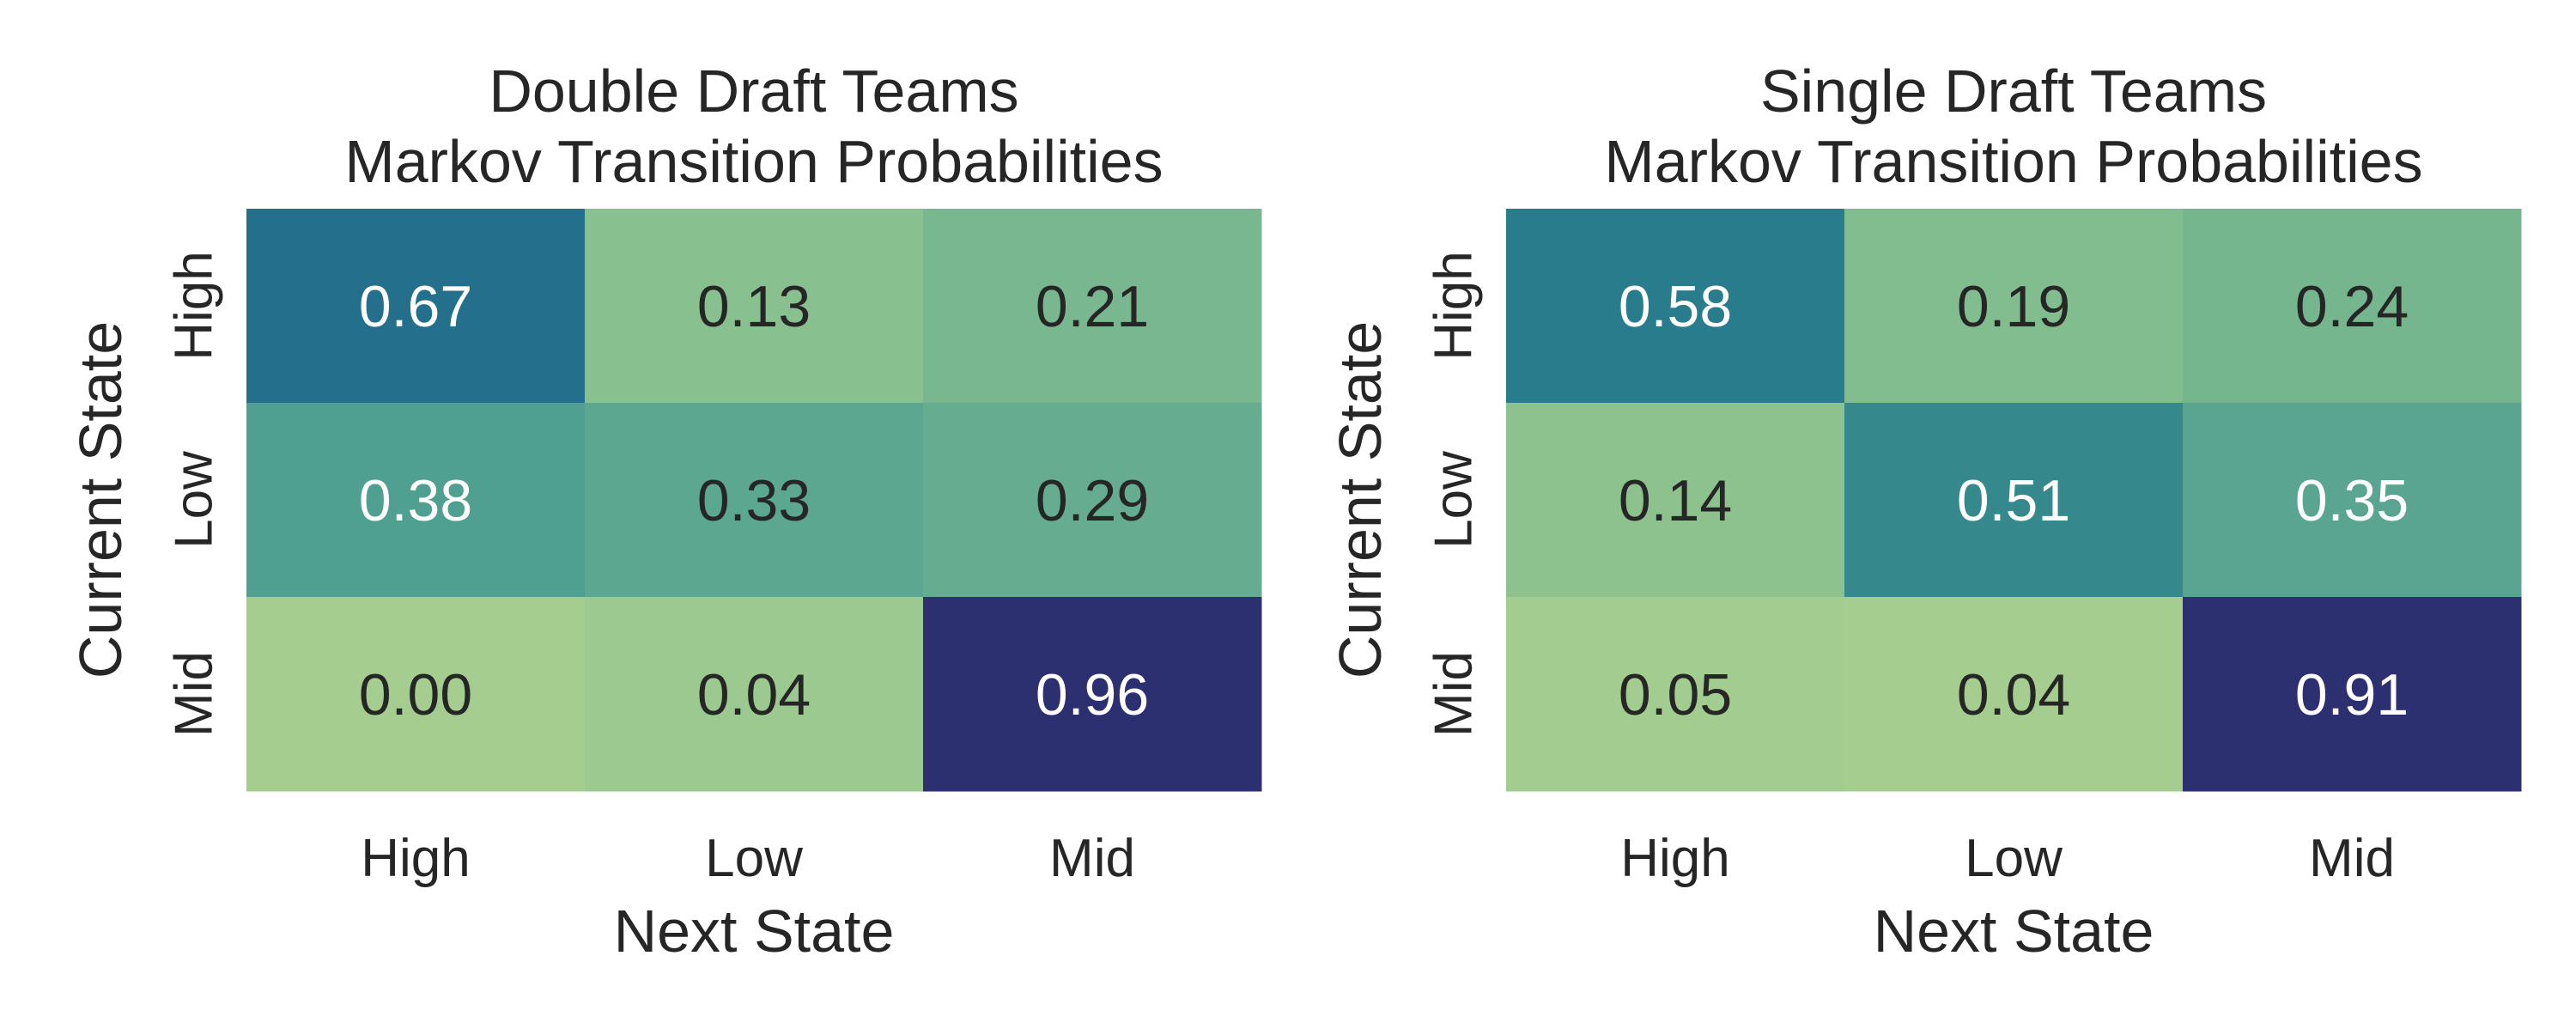 Image resolution: width=2576 pixels, height=1035 pixels. Describe the element at coordinates (2013, 91) in the screenshot. I see `chart-title: Single Draft Teams` at that location.